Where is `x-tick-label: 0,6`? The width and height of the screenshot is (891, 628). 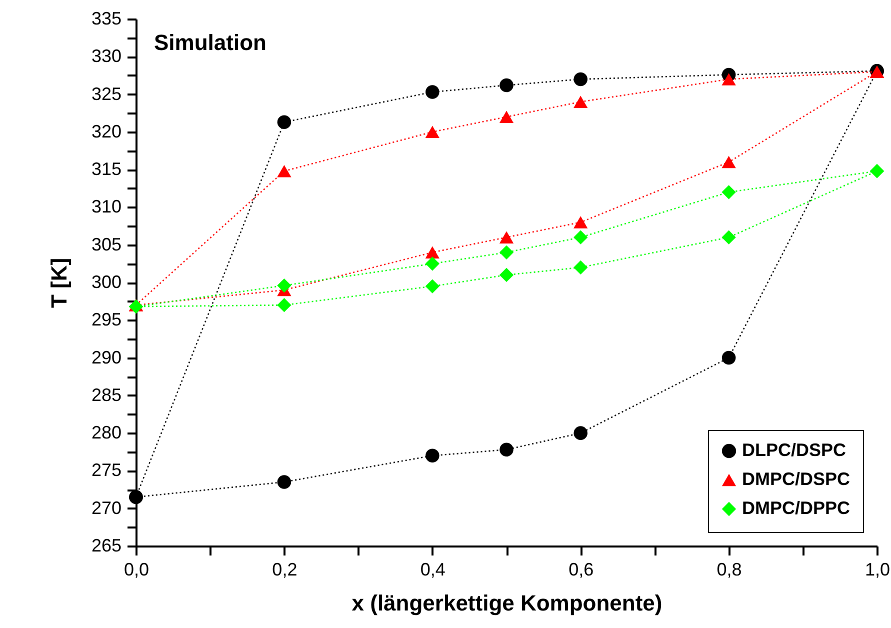 x-tick-label: 0,6 is located at coordinates (581, 570).